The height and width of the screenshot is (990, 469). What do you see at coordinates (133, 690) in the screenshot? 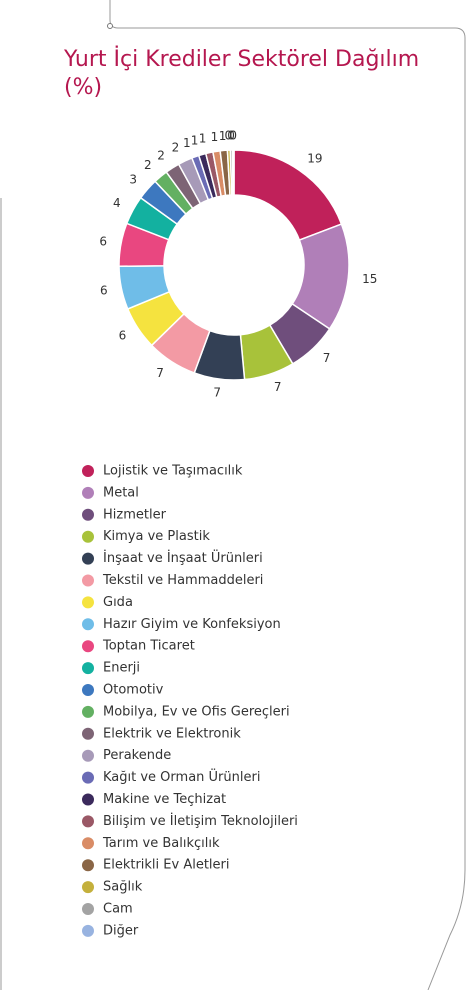
I see `legend-label: Otomotiv` at bounding box center [133, 690].